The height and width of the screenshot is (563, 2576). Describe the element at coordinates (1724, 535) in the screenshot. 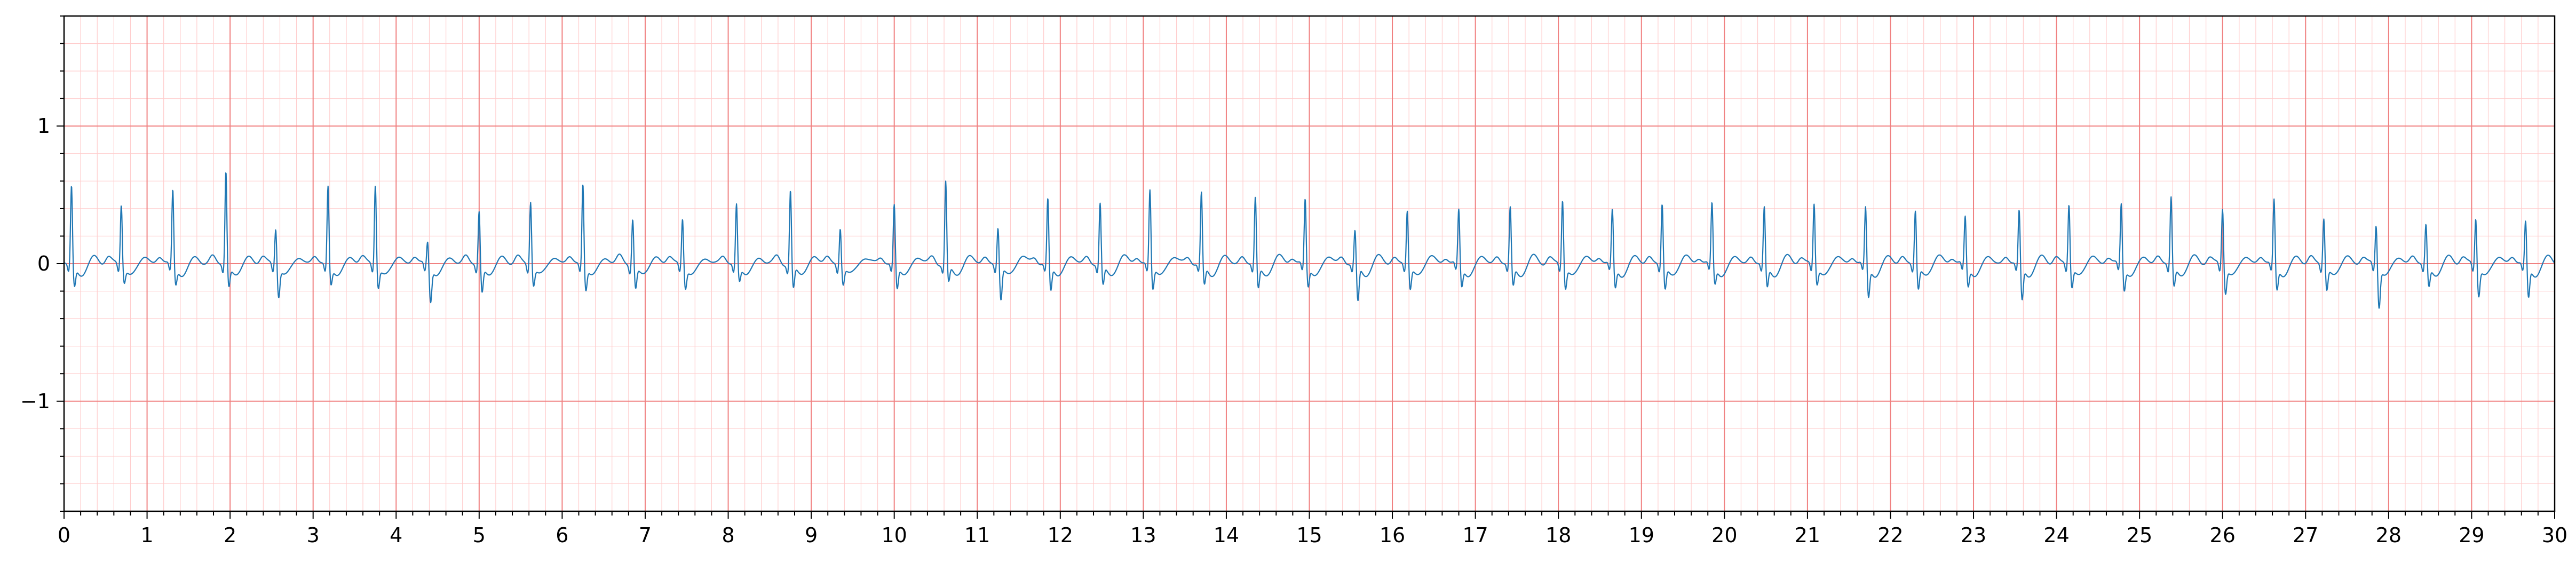

I see `x-tick-label: 20` at that location.